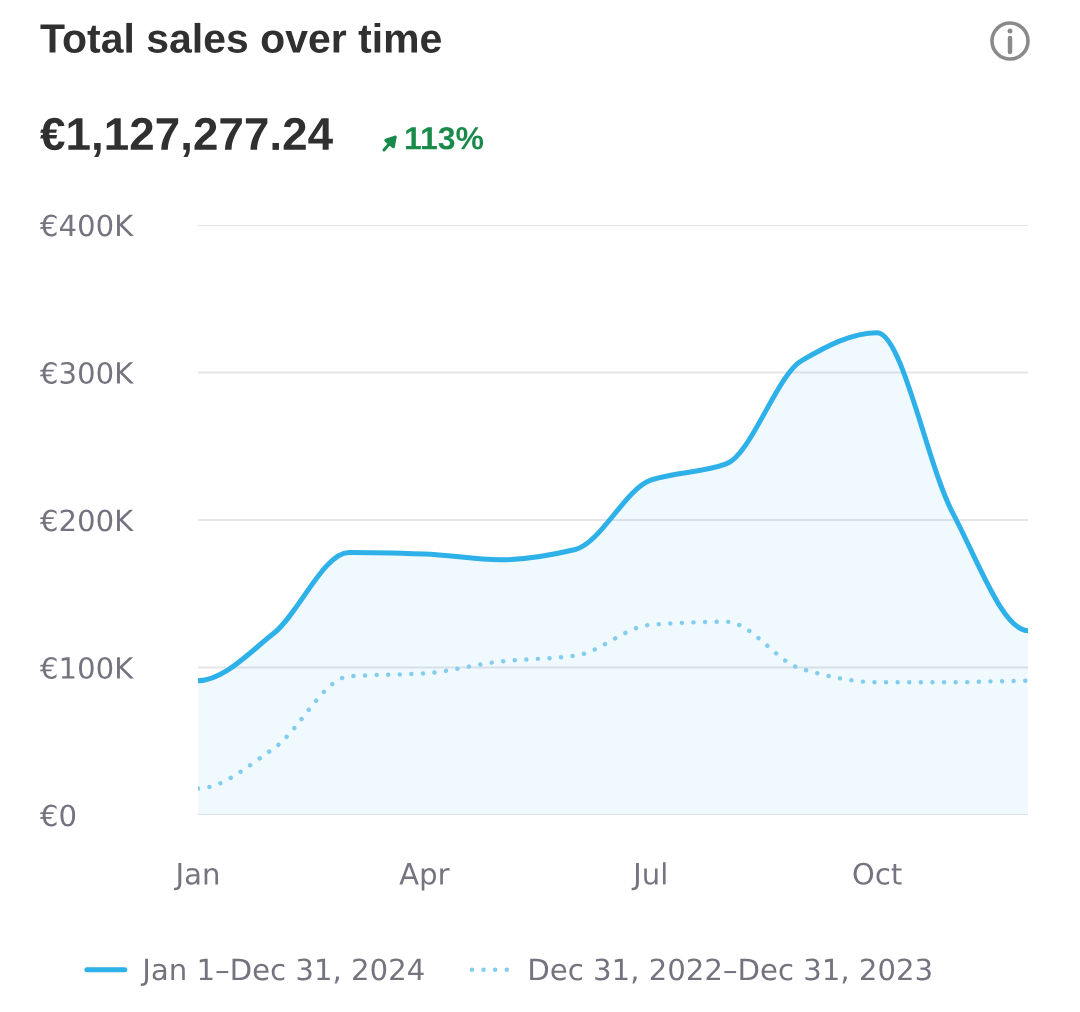  Describe the element at coordinates (57, 815) in the screenshot. I see `y-tick-label: €0` at that location.